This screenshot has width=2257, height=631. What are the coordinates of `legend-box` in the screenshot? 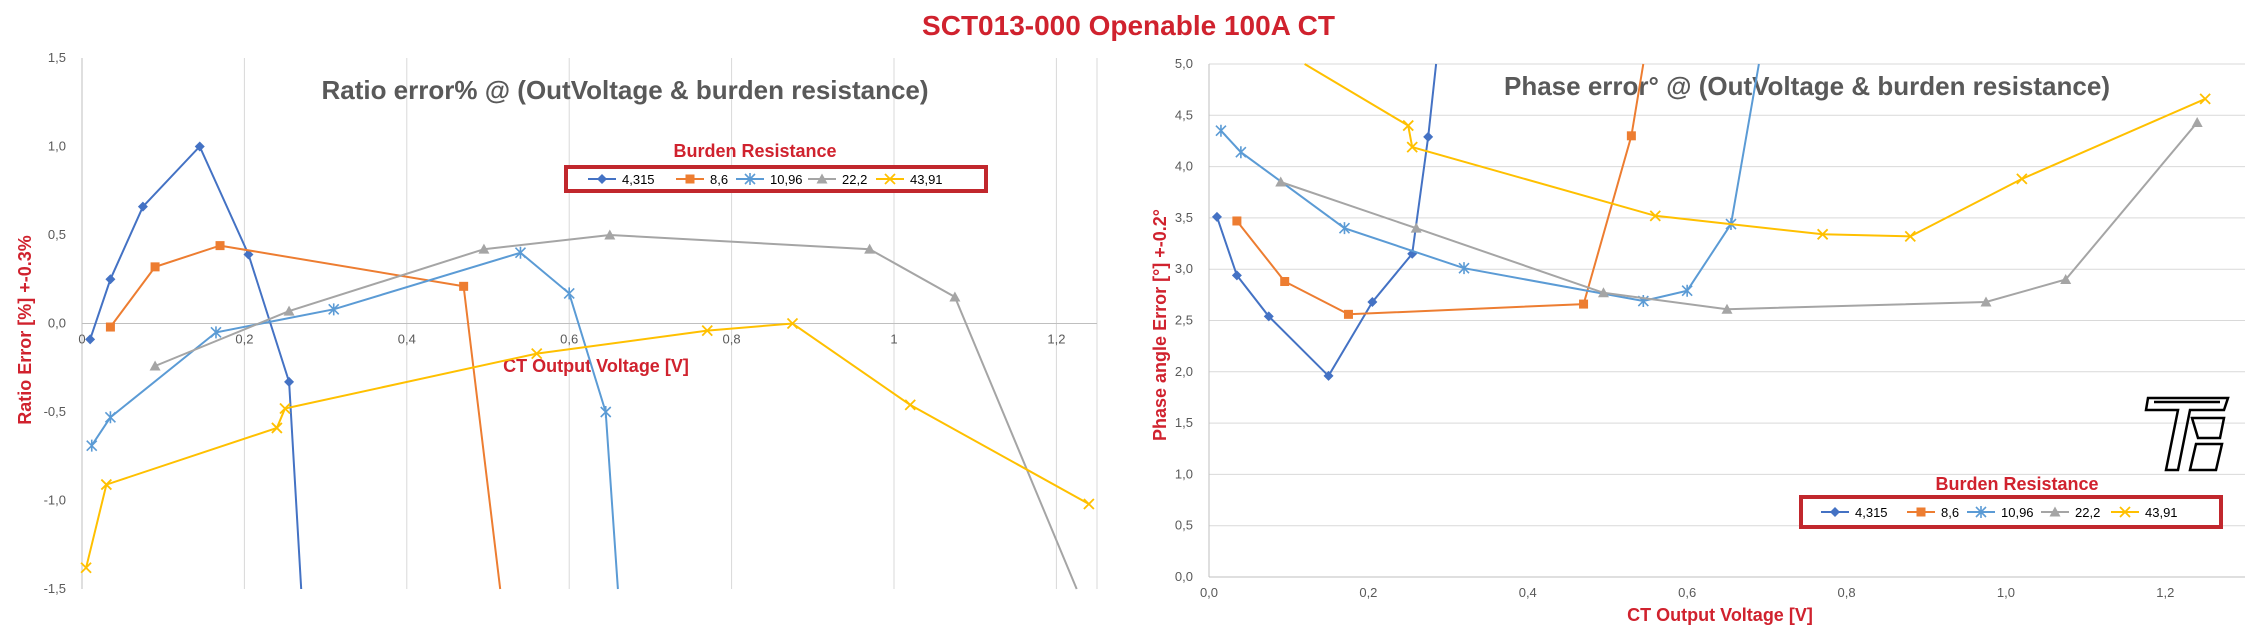 It's located at (776, 179).